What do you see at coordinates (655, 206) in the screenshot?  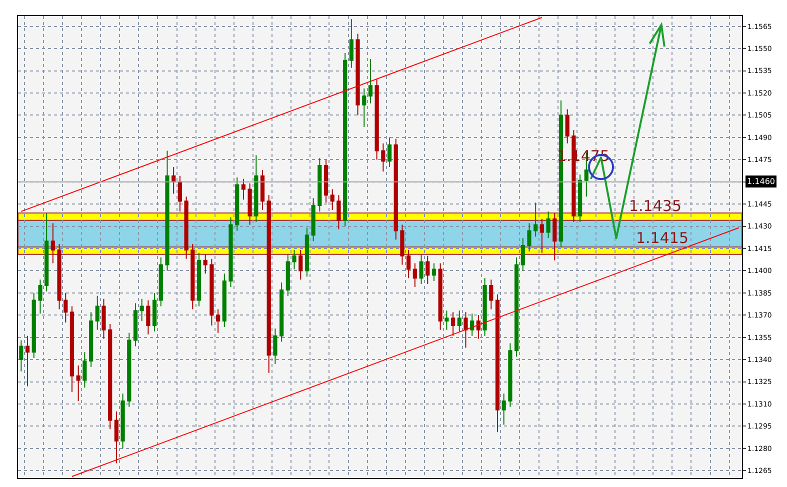 I see `annotation: 1.1435` at bounding box center [655, 206].